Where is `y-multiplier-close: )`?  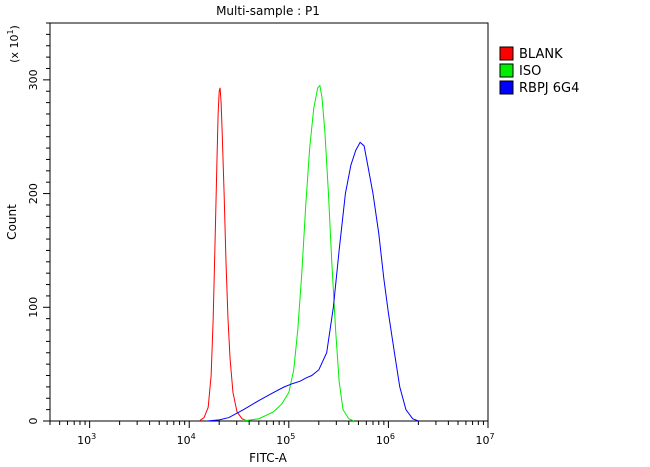
y-multiplier-close: ) is located at coordinates (14, 27).